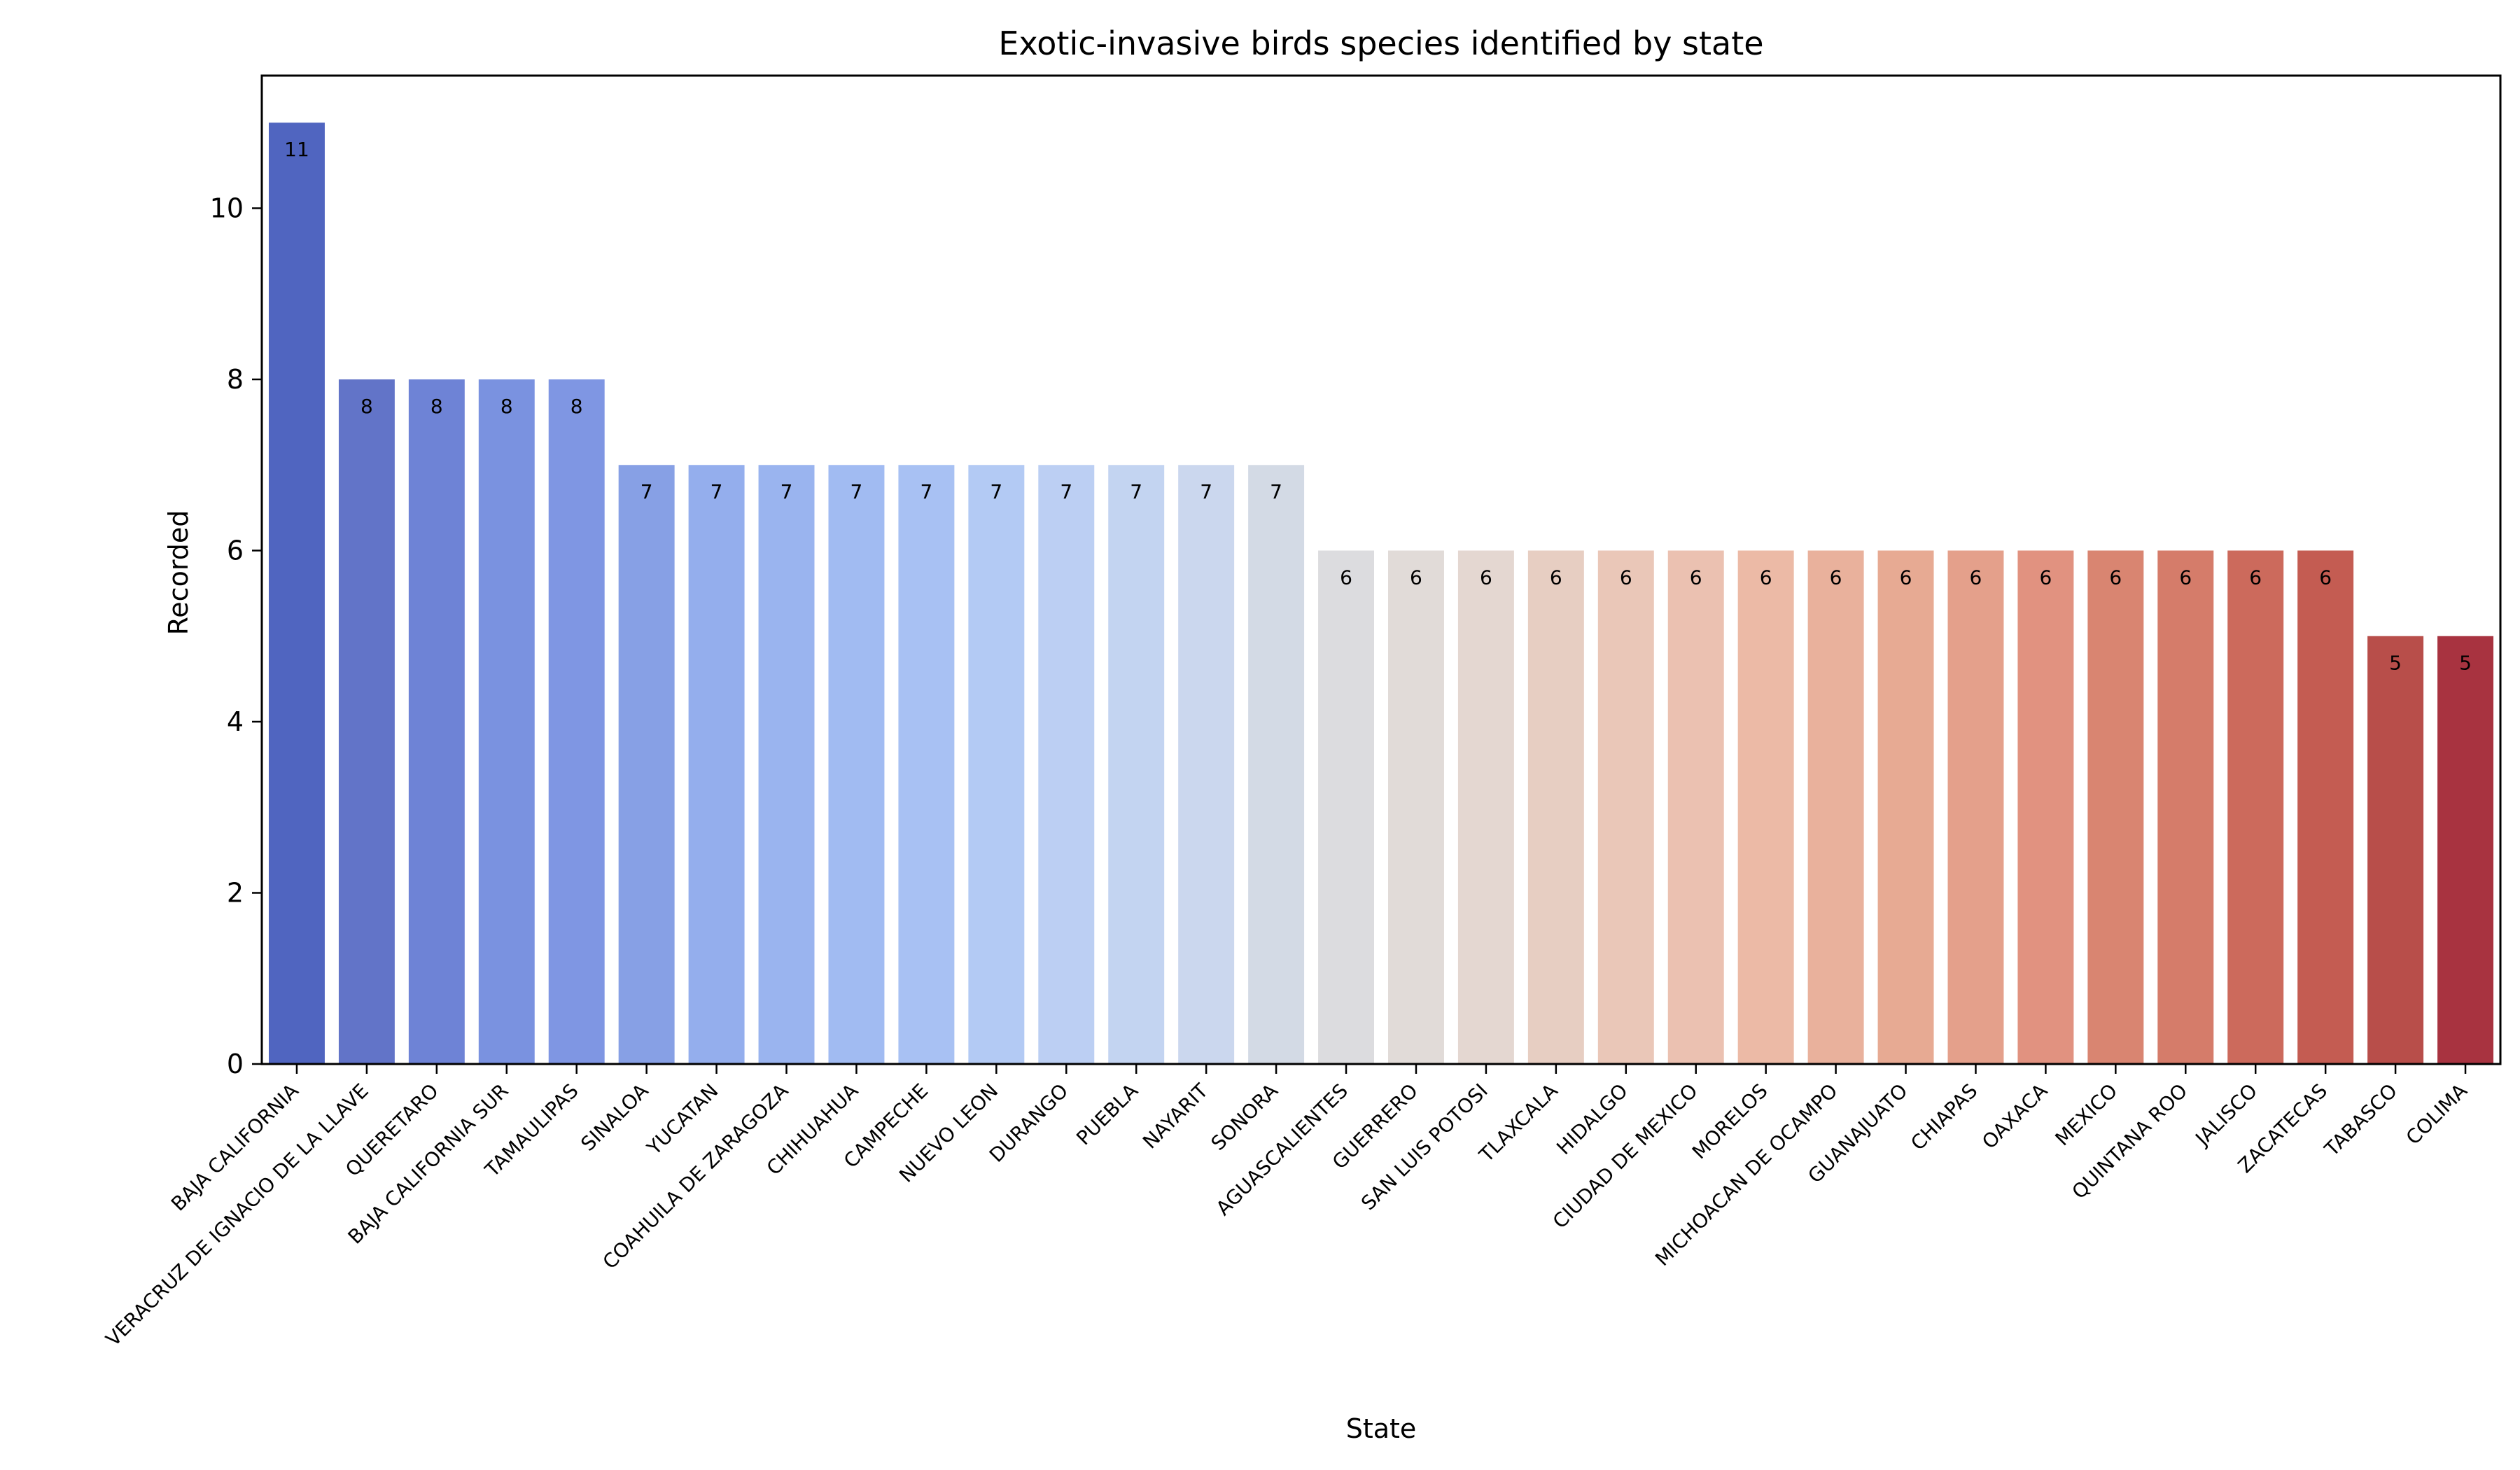 The width and height of the screenshot is (2520, 1470). What do you see at coordinates (1381, 1428) in the screenshot?
I see `x-axis-label: State` at bounding box center [1381, 1428].